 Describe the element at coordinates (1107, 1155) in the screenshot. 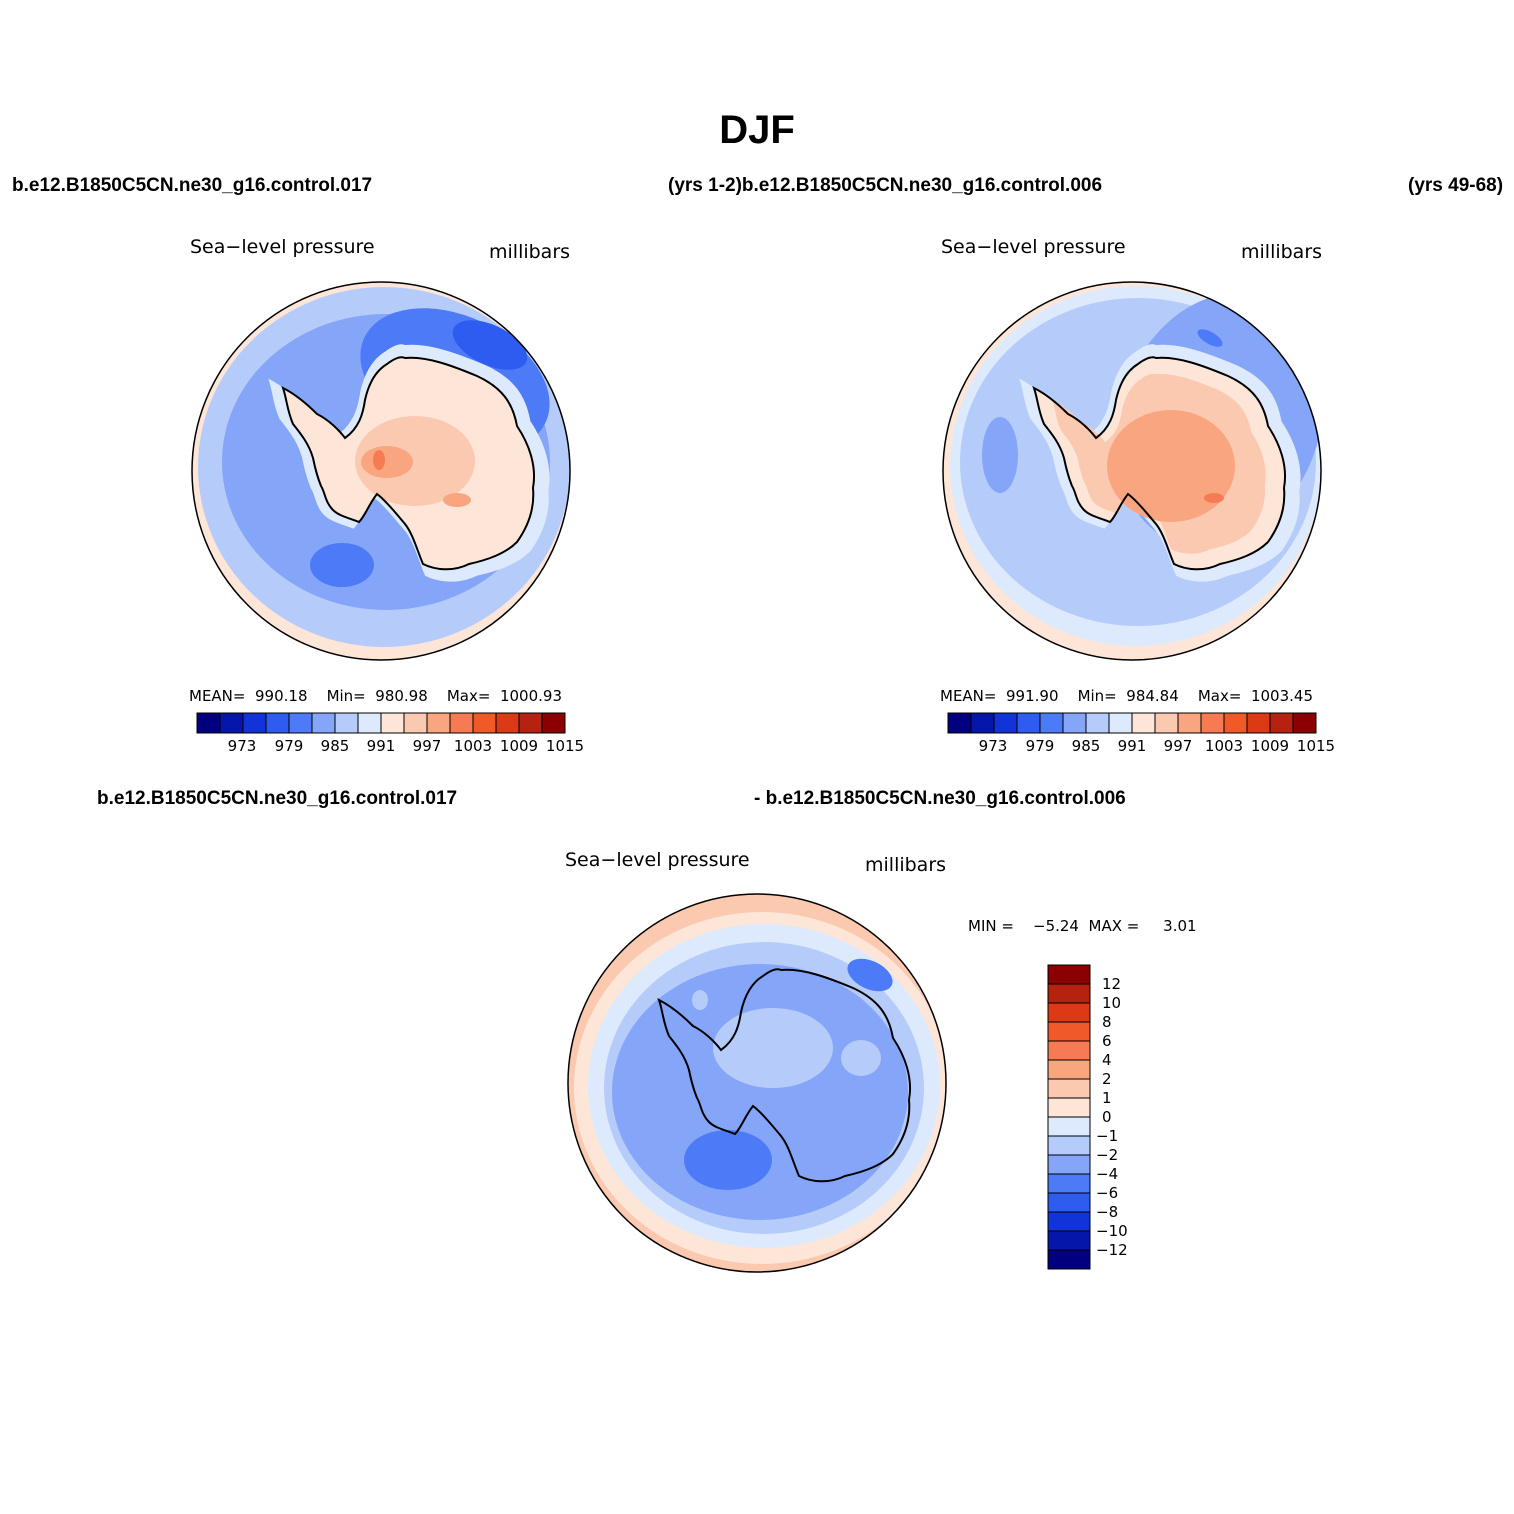

I see `diff-colorbar-tick-label: −2` at that location.